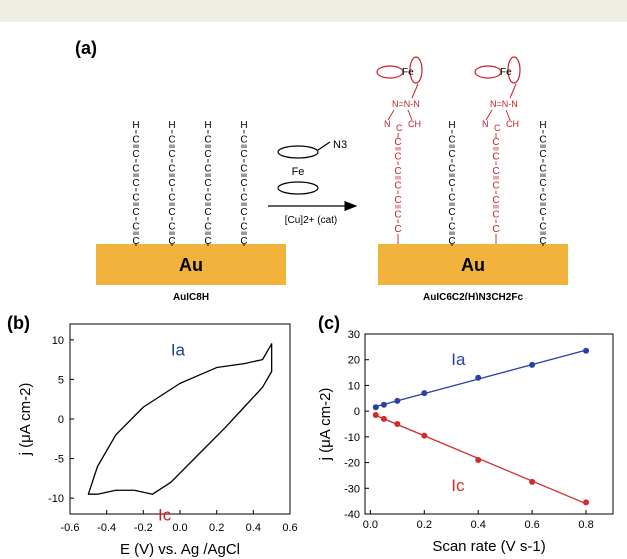 The height and width of the screenshot is (559, 627). What do you see at coordinates (325, 425) in the screenshot?
I see `y-axis-label: j (μA cm-2)` at bounding box center [325, 425].